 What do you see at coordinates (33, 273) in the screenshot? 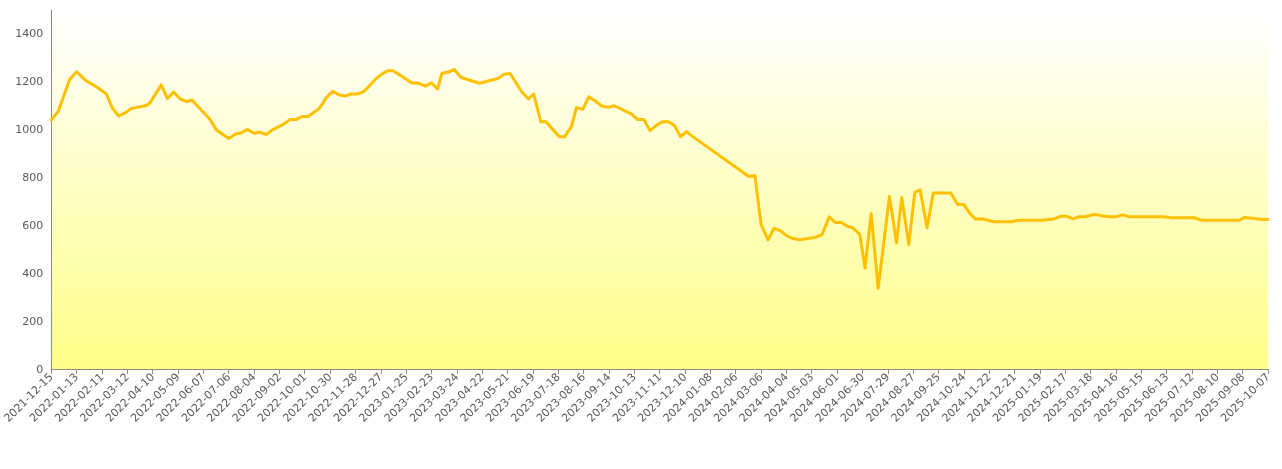
I see `y-tick-label: 400` at bounding box center [33, 273].